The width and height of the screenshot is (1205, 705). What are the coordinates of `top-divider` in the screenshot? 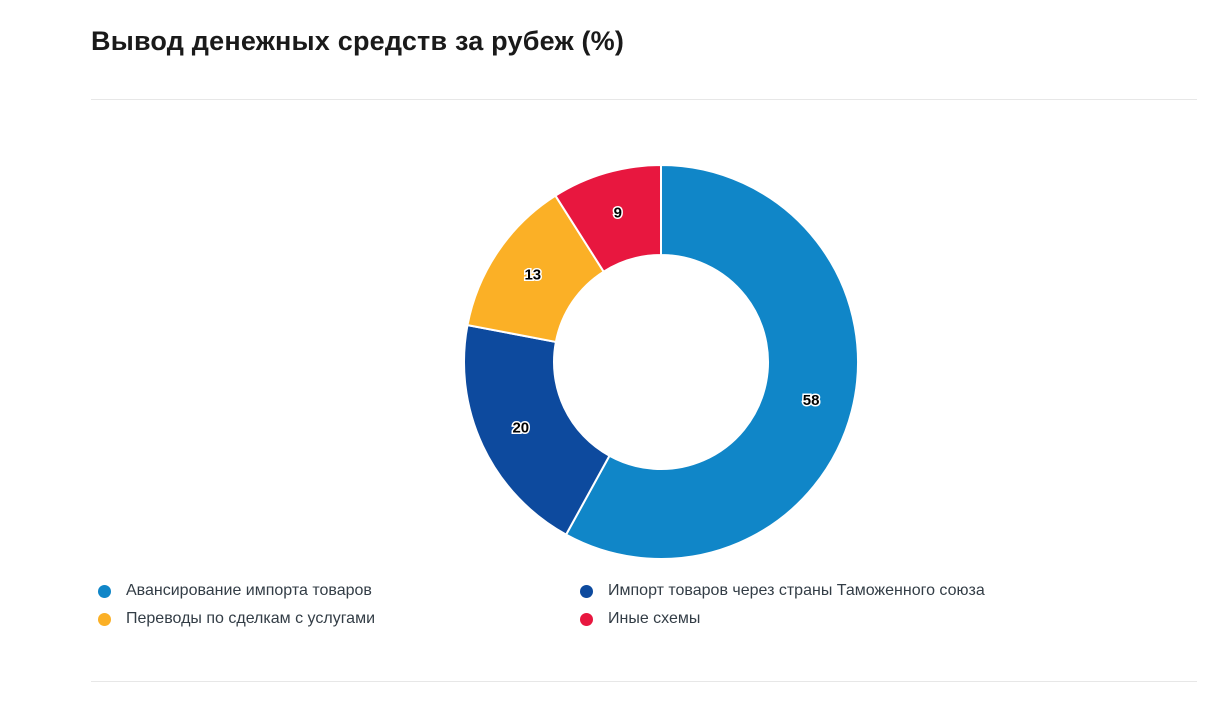 It's located at (644, 99).